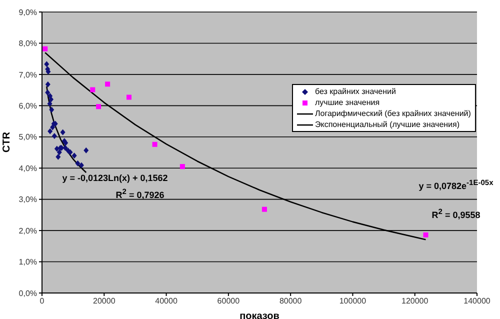 Image resolution: width=500 pixels, height=319 pixels. What do you see at coordinates (355, 91) in the screenshot?
I see `legend-label: без крайних значений` at bounding box center [355, 91].